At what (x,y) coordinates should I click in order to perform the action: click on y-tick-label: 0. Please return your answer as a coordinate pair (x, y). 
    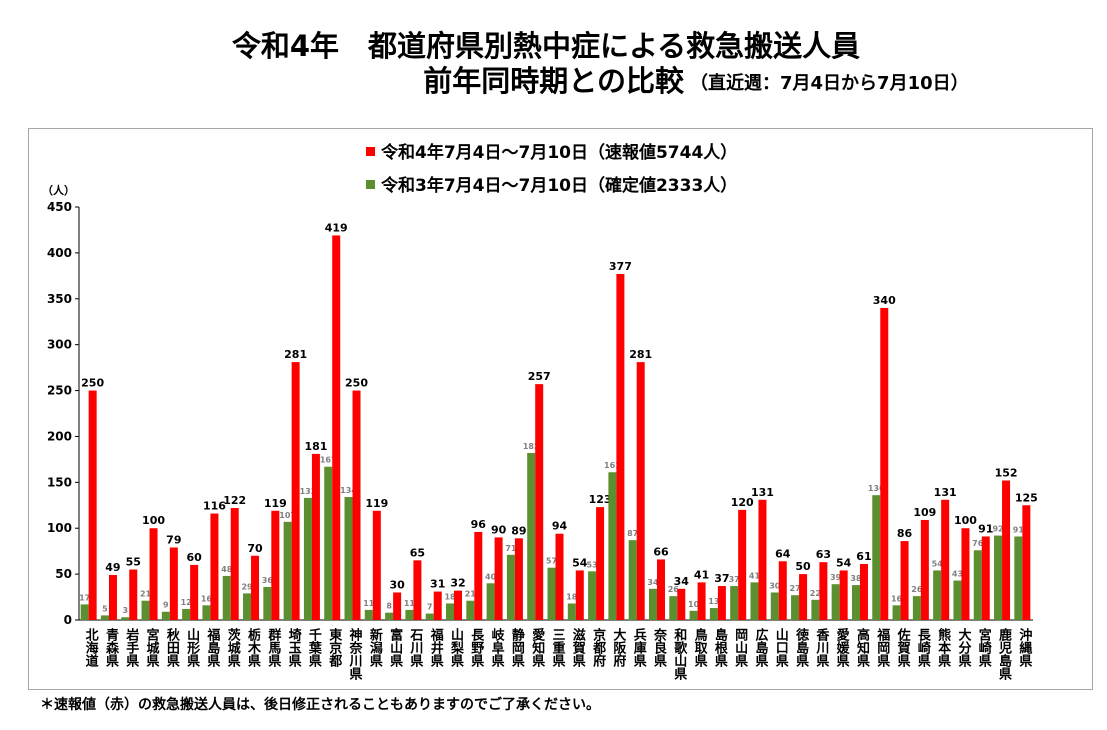
    Looking at the image, I should click on (68, 620).